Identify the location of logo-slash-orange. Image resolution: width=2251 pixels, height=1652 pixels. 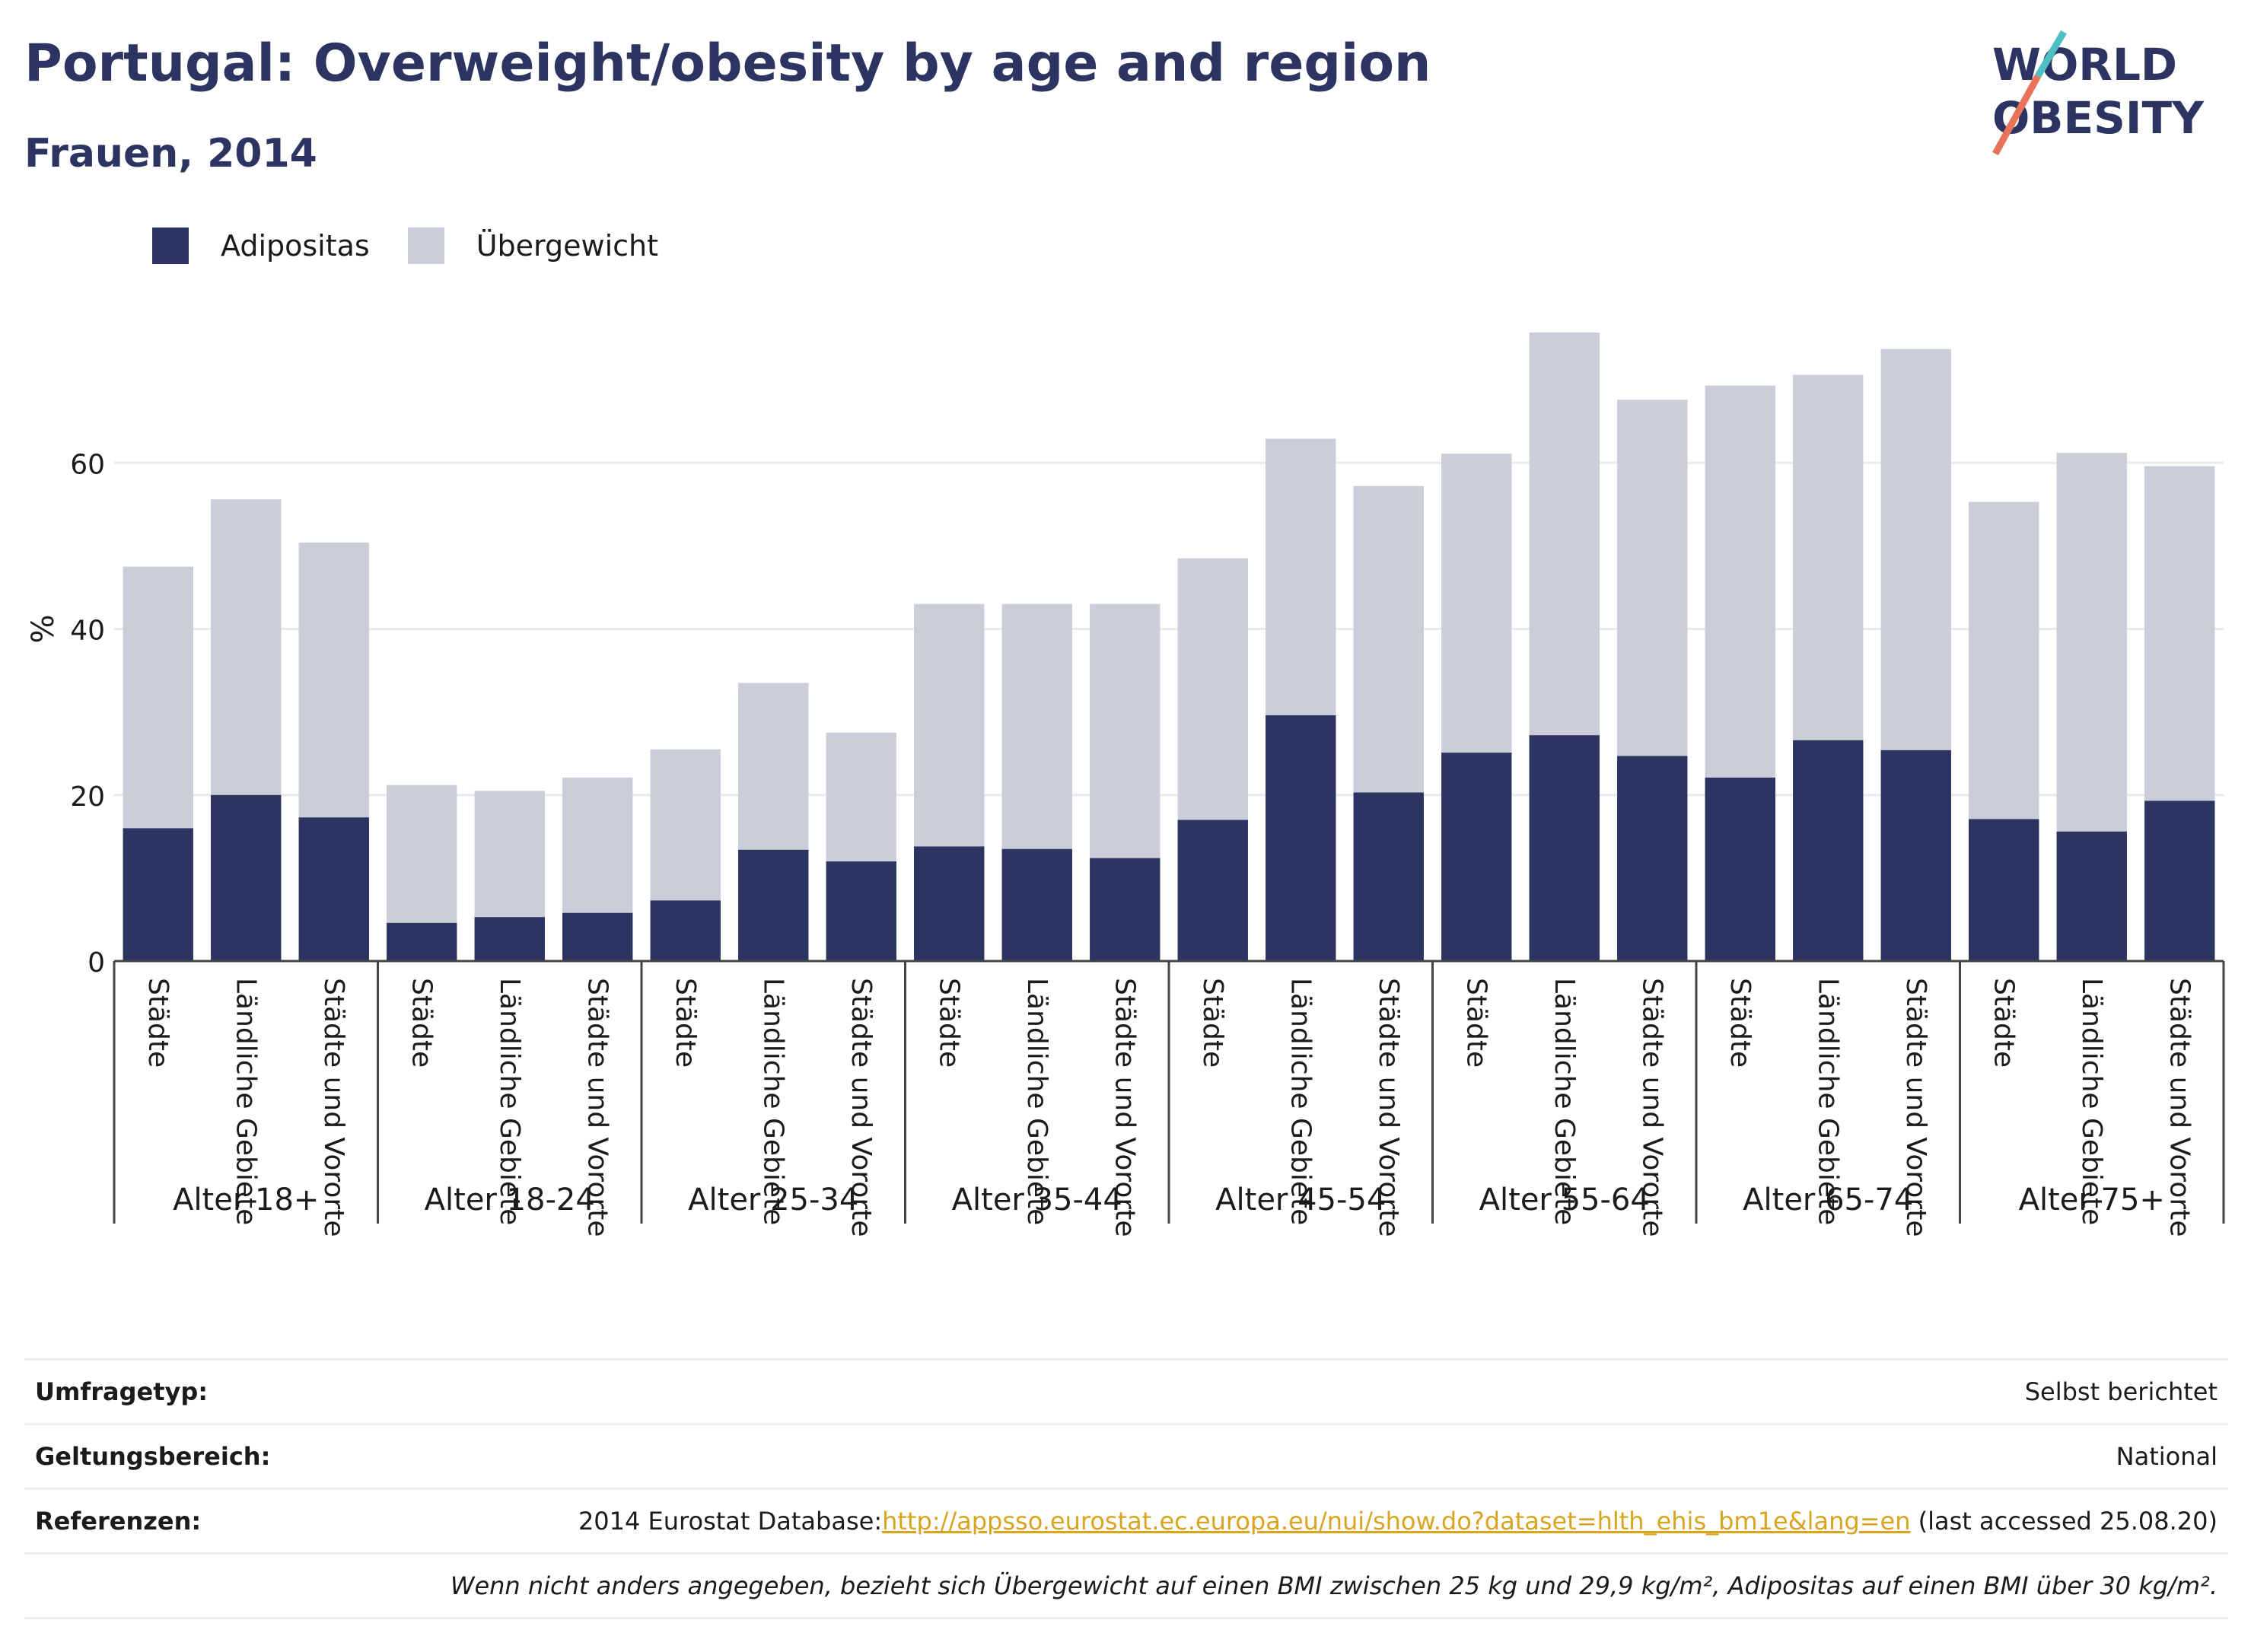
(2016, 115).